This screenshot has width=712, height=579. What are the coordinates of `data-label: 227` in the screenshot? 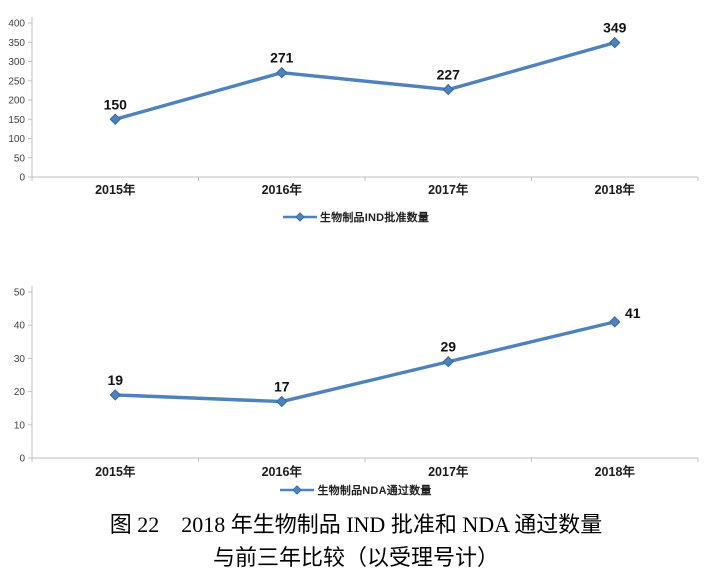 It's located at (449, 75).